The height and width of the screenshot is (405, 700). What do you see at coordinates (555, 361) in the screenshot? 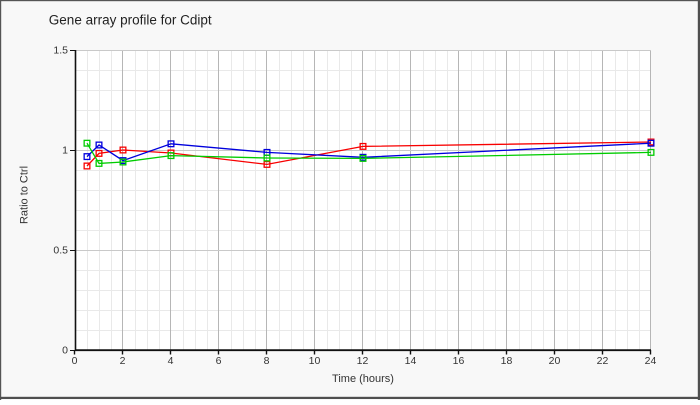
I see `svg-text: 20` at bounding box center [555, 361].